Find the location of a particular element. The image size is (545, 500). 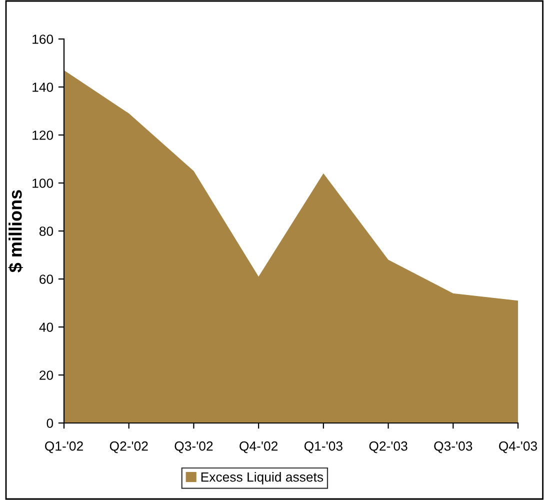

y-tick-label: 40 is located at coordinates (46, 327).